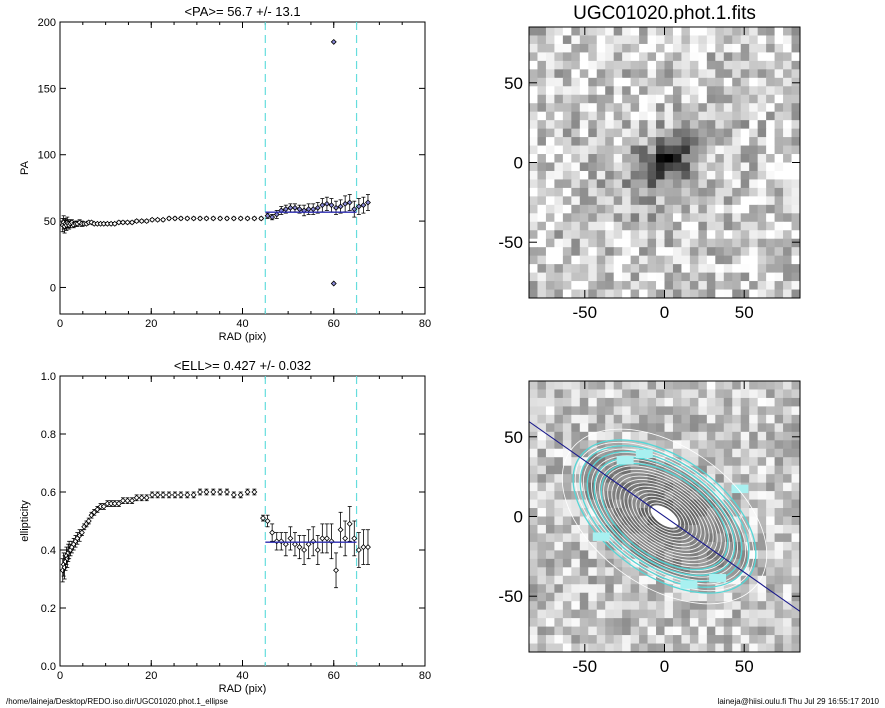 This screenshot has width=885, height=708. I want to click on y-tick-label: 0.2, so click(48, 609).